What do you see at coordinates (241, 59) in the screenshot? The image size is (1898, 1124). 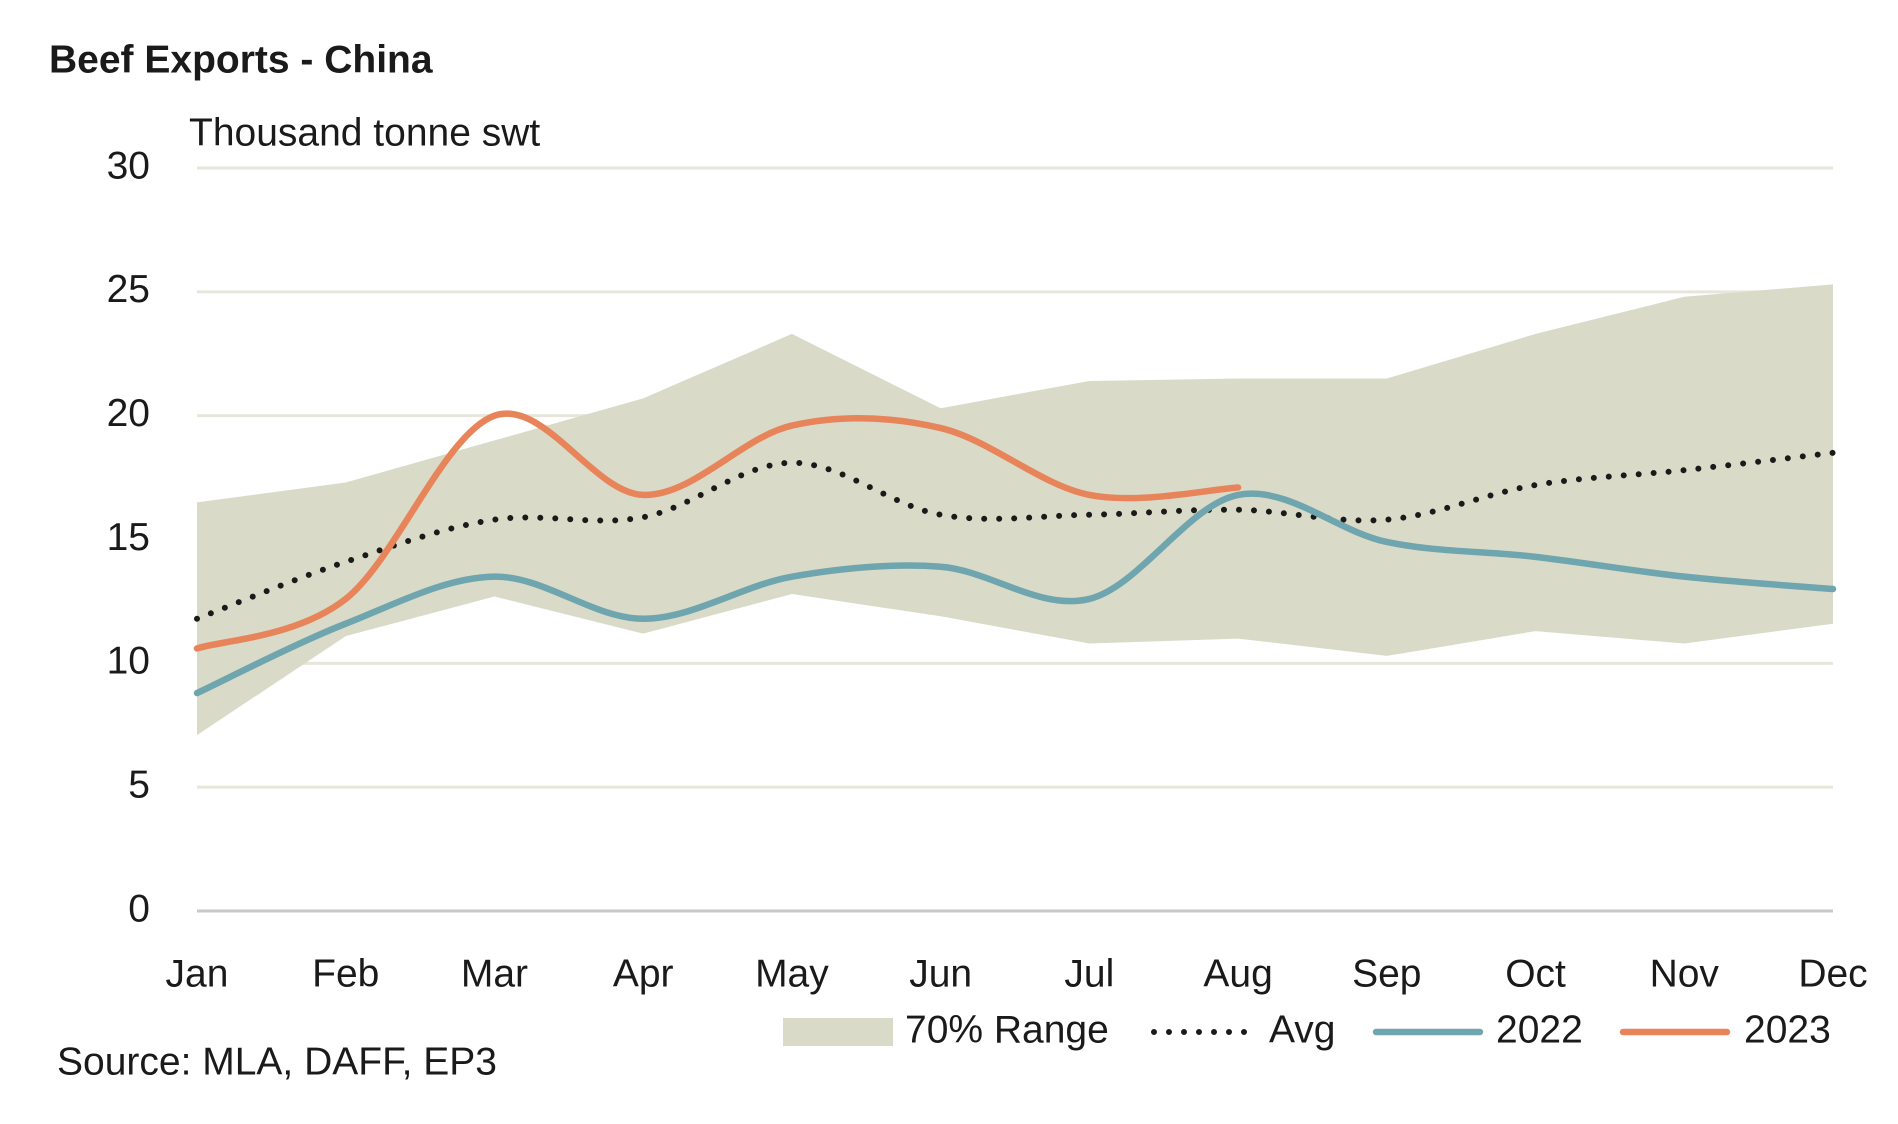 I see `chart-title: Beef Exports - China` at bounding box center [241, 59].